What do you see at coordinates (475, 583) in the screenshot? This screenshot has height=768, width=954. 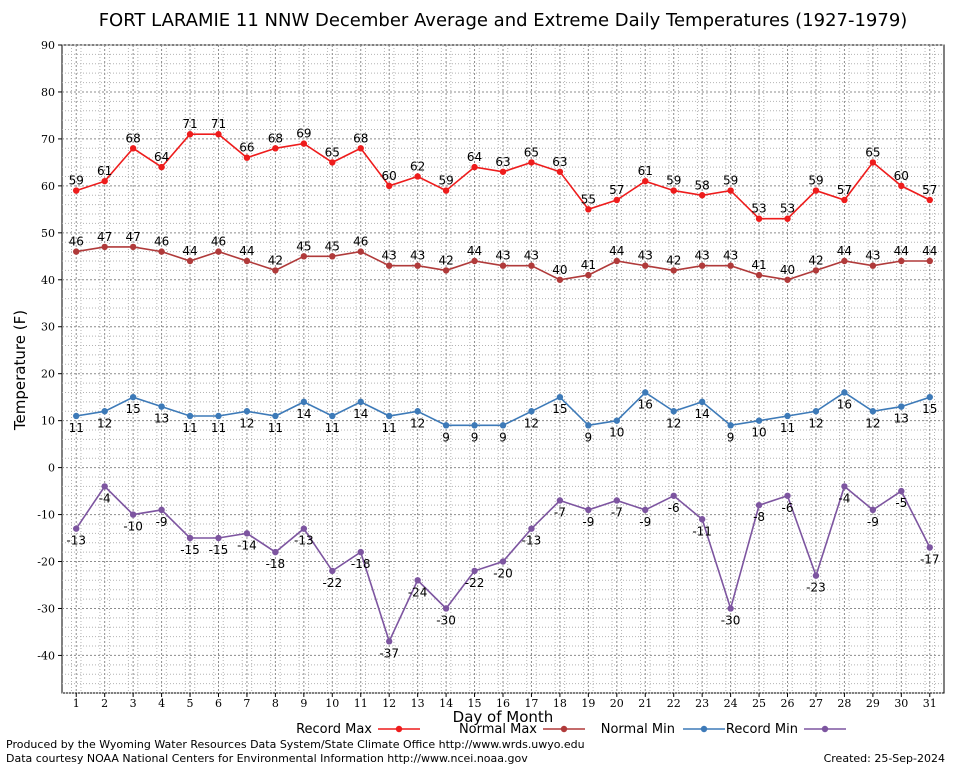 I see `data-label-record-min: -22` at bounding box center [475, 583].